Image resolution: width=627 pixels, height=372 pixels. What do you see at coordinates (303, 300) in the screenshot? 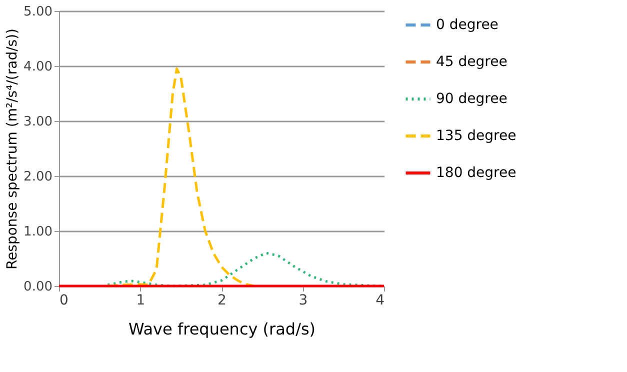
I see `x-tick-label: 3` at bounding box center [303, 300].